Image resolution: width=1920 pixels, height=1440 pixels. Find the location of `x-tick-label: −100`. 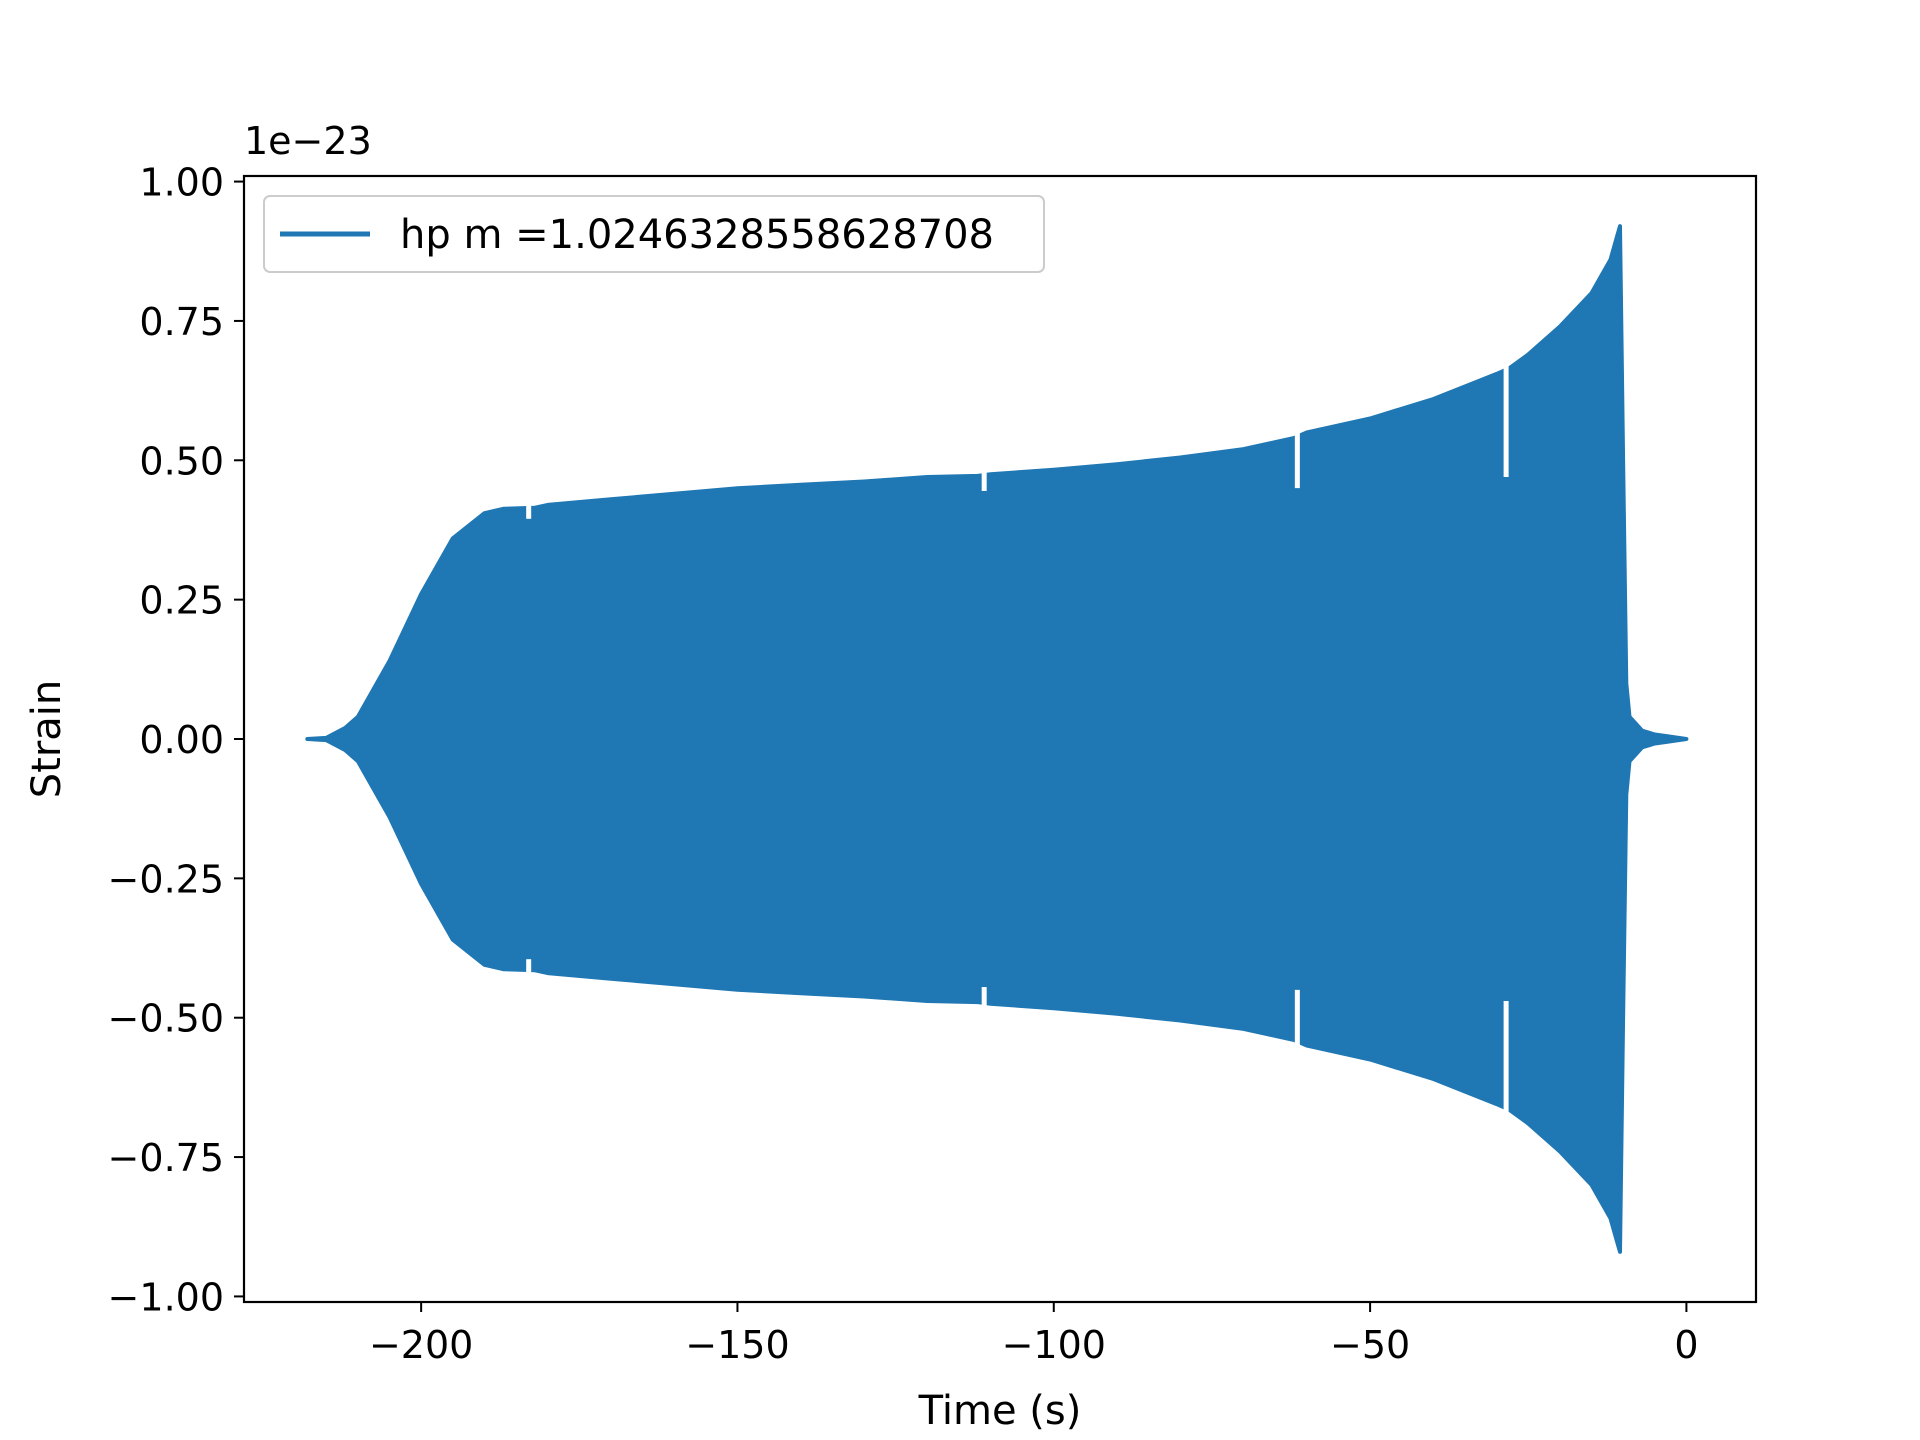

x-tick-label: −100 is located at coordinates (1054, 1345).